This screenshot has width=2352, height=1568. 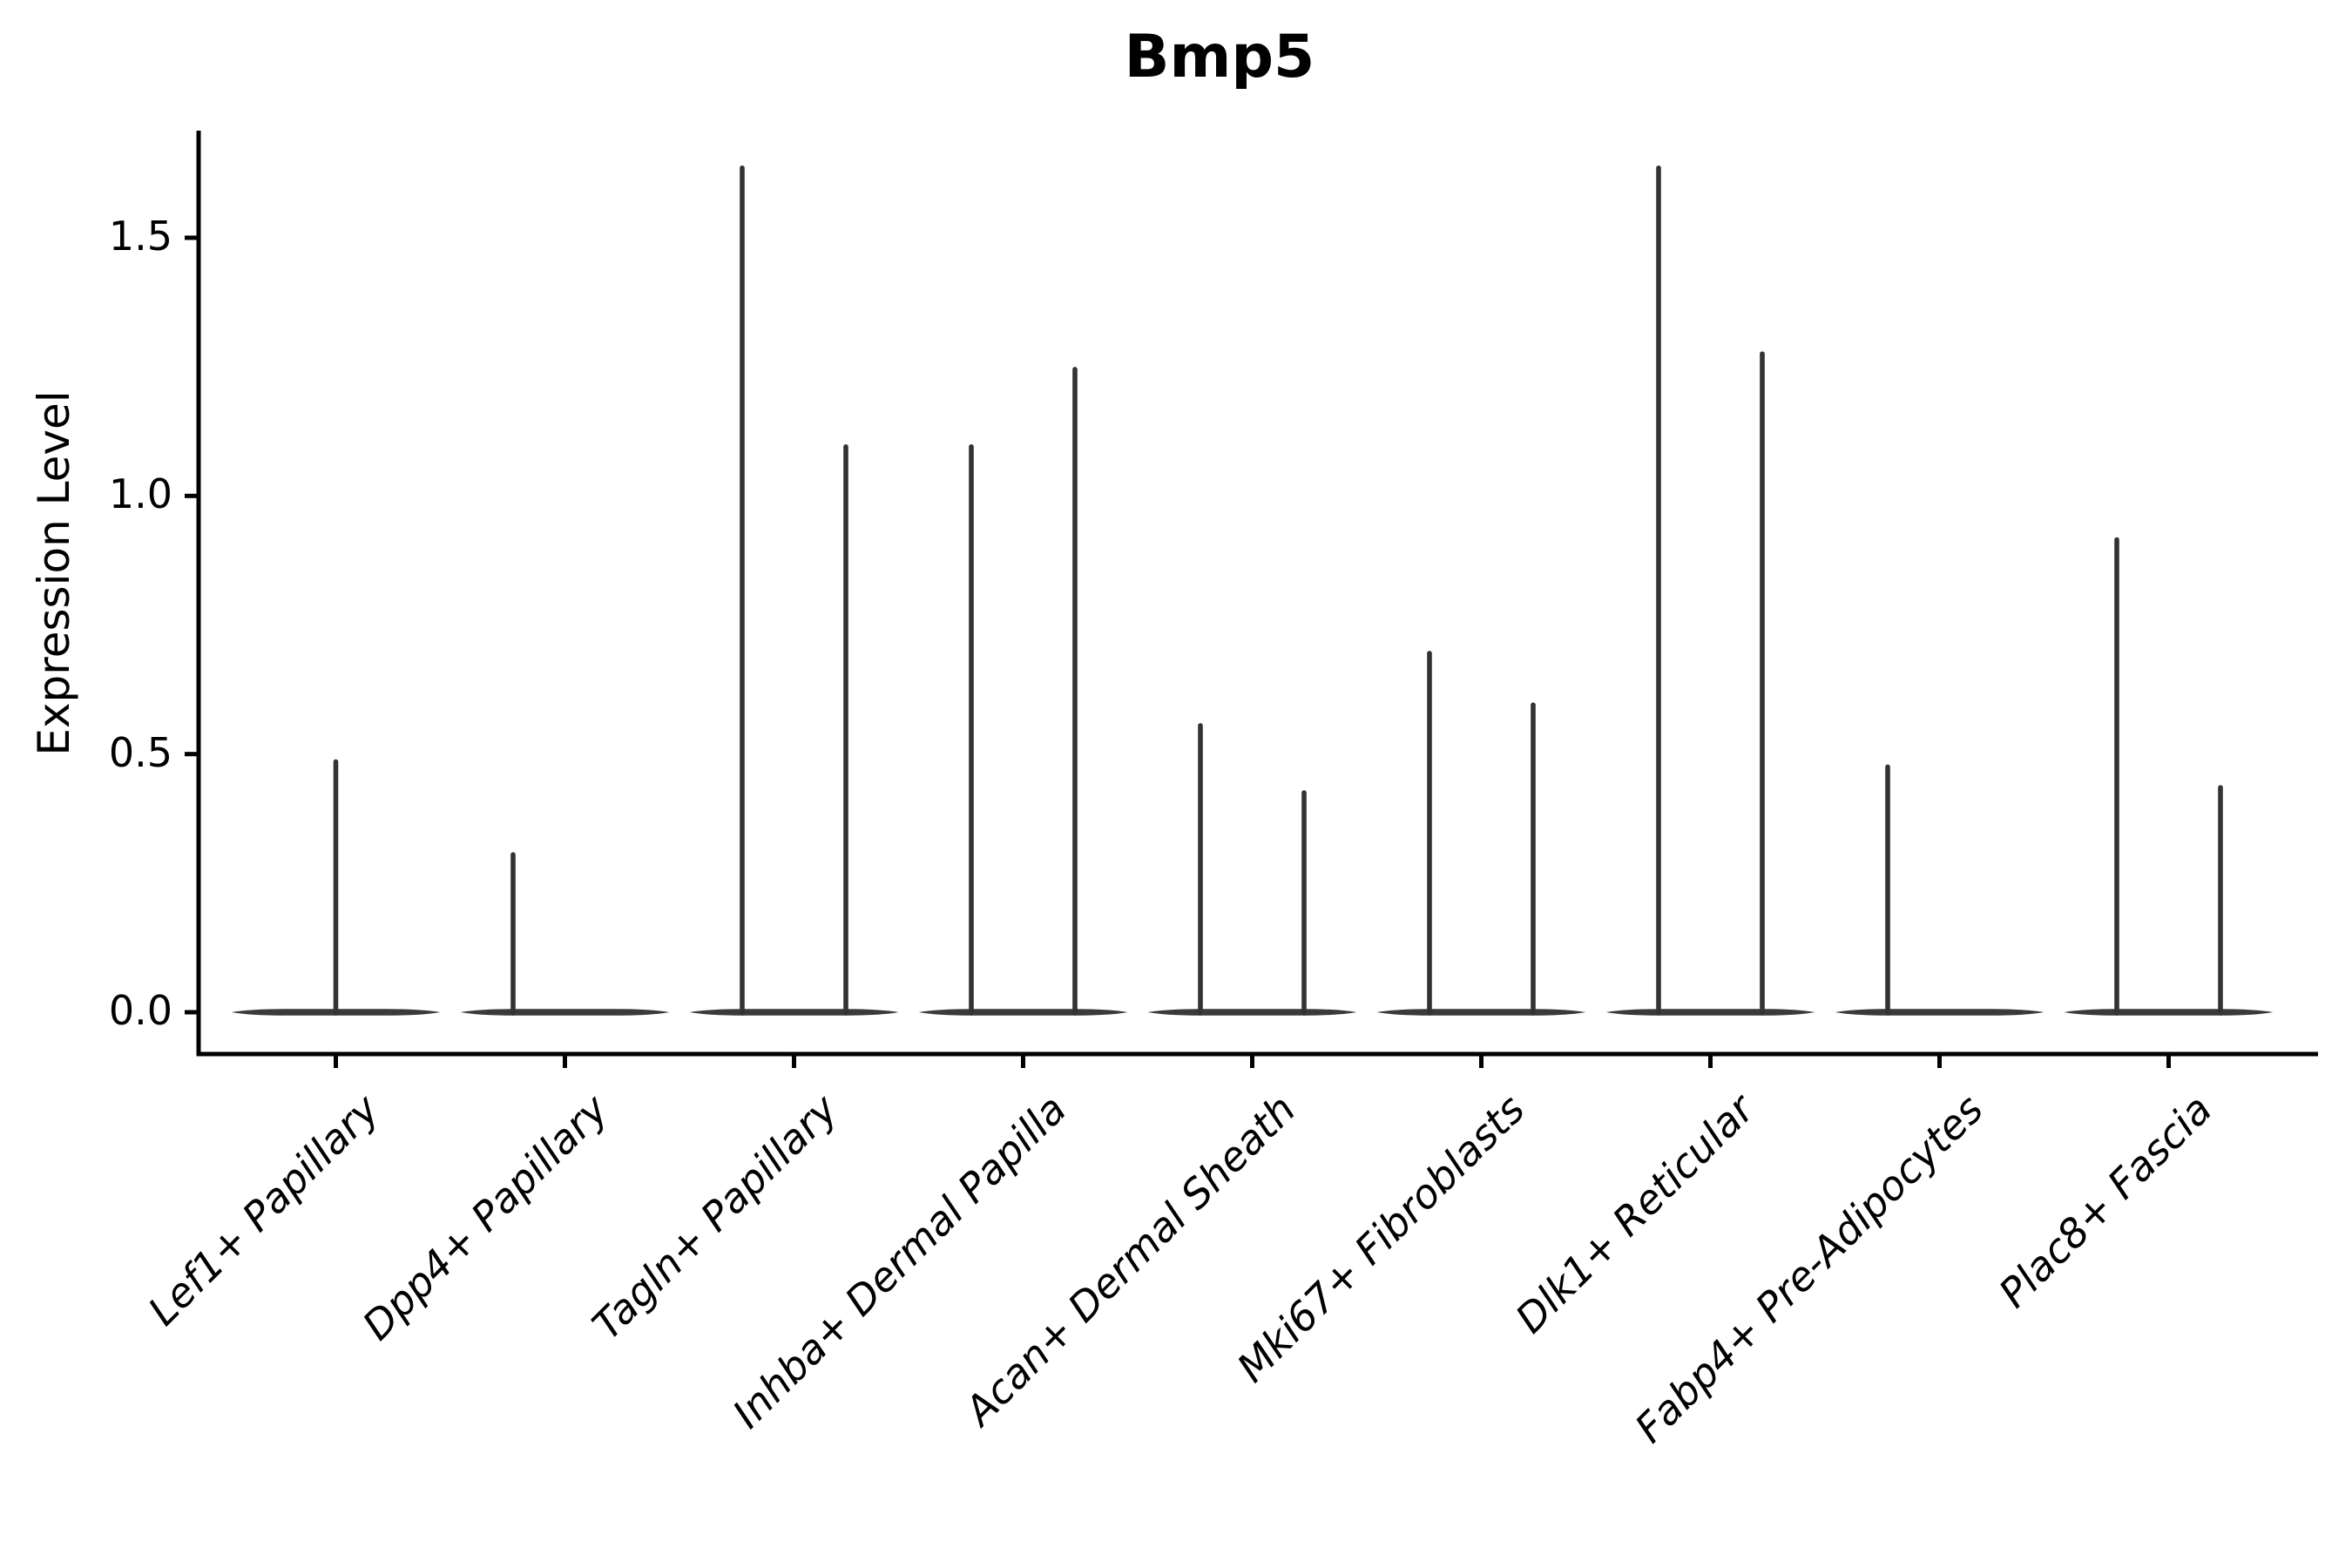 What do you see at coordinates (140, 1010) in the screenshot?
I see `y-tick-label: 0.0` at bounding box center [140, 1010].